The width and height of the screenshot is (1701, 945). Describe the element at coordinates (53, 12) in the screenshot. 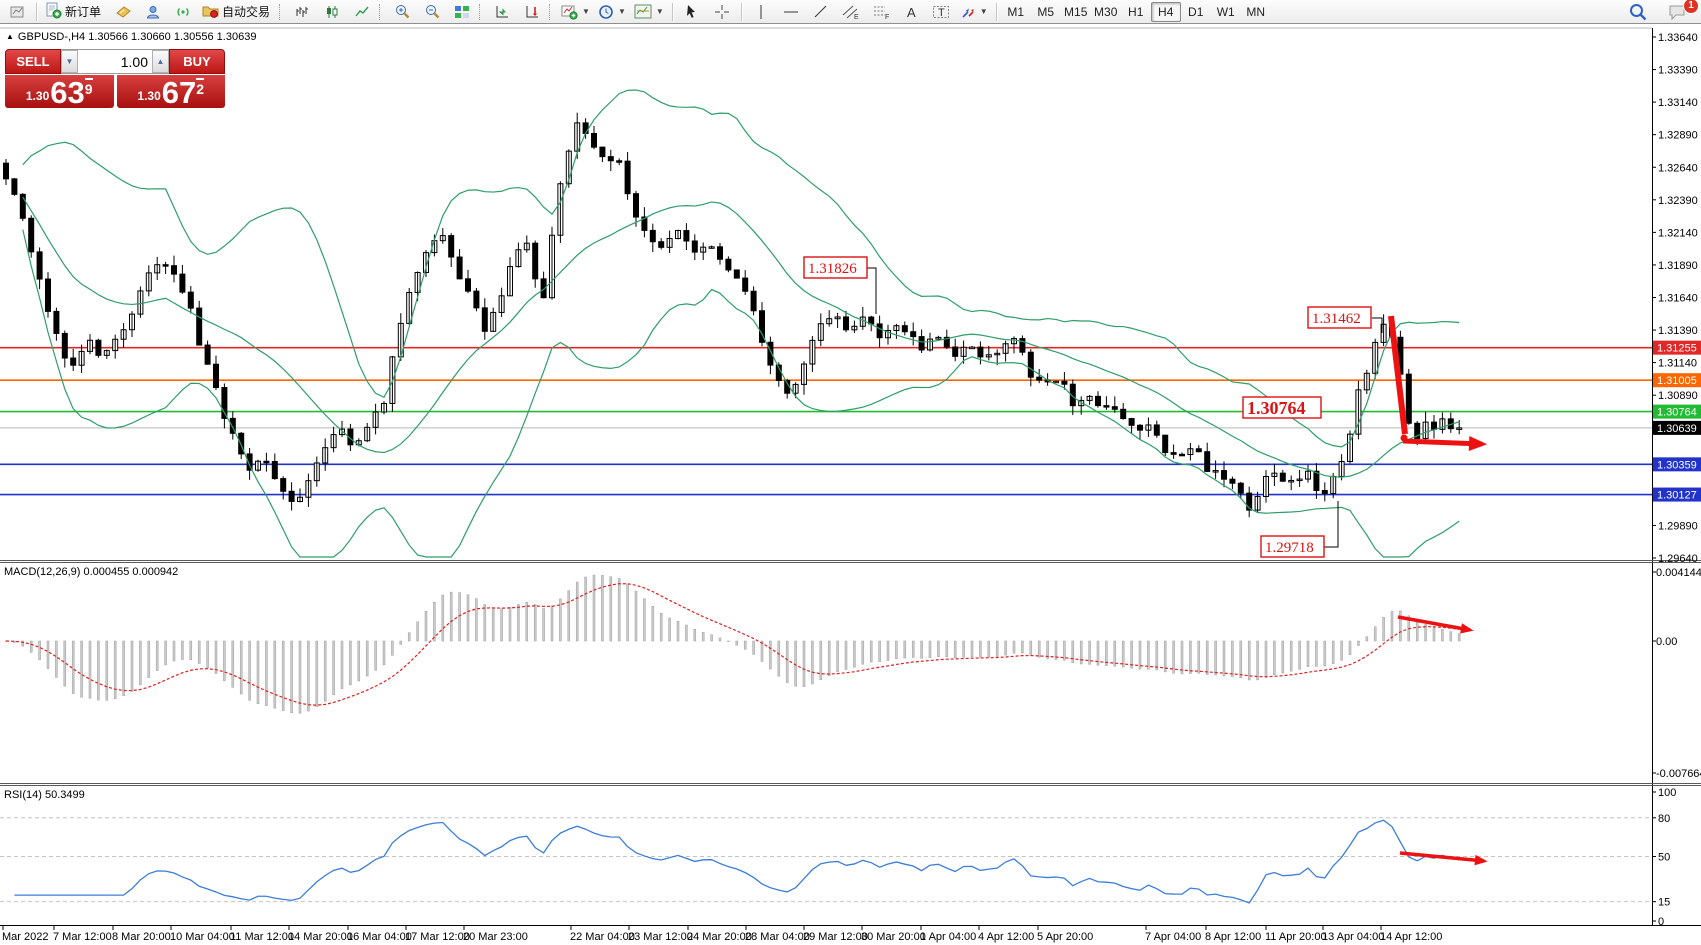

I see `new-order-icon` at that location.